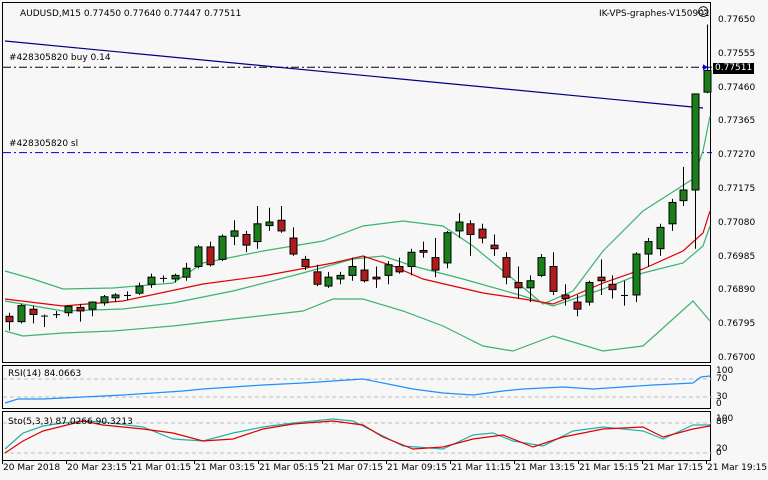 The image size is (768, 480). What do you see at coordinates (737, 290) in the screenshot?
I see `price-tick-label: 0.76890` at bounding box center [737, 290].